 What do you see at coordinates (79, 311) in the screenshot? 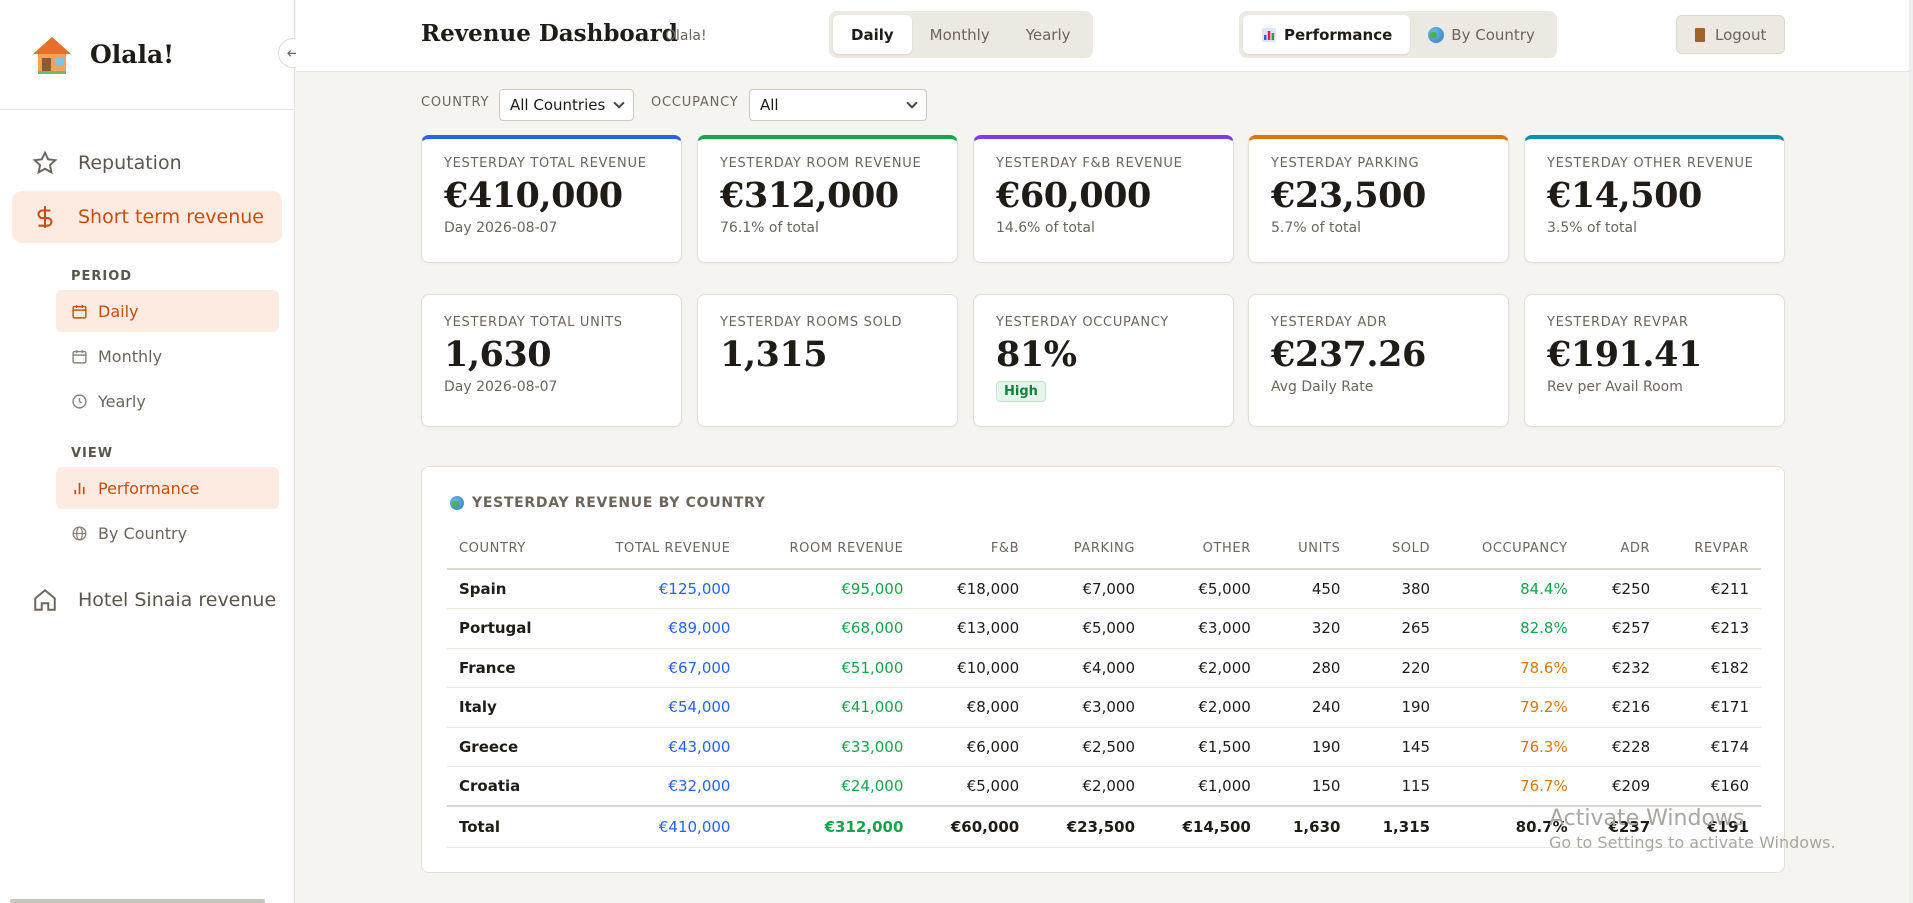
I see `calendar-icon` at bounding box center [79, 311].